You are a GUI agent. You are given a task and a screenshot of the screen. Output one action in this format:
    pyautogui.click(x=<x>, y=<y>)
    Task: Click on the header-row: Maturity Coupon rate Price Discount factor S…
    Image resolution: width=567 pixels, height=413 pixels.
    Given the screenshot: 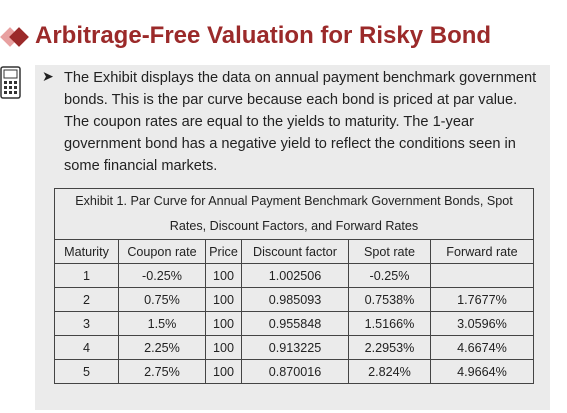 What is the action you would take?
    pyautogui.click(x=294, y=251)
    